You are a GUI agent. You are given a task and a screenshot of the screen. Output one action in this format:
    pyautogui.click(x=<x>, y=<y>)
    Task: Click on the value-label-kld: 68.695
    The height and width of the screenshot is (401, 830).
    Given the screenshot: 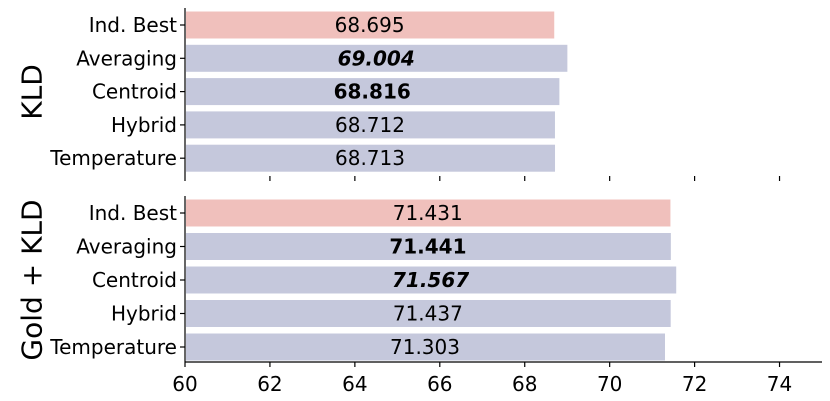 What is the action you would take?
    pyautogui.click(x=370, y=25)
    